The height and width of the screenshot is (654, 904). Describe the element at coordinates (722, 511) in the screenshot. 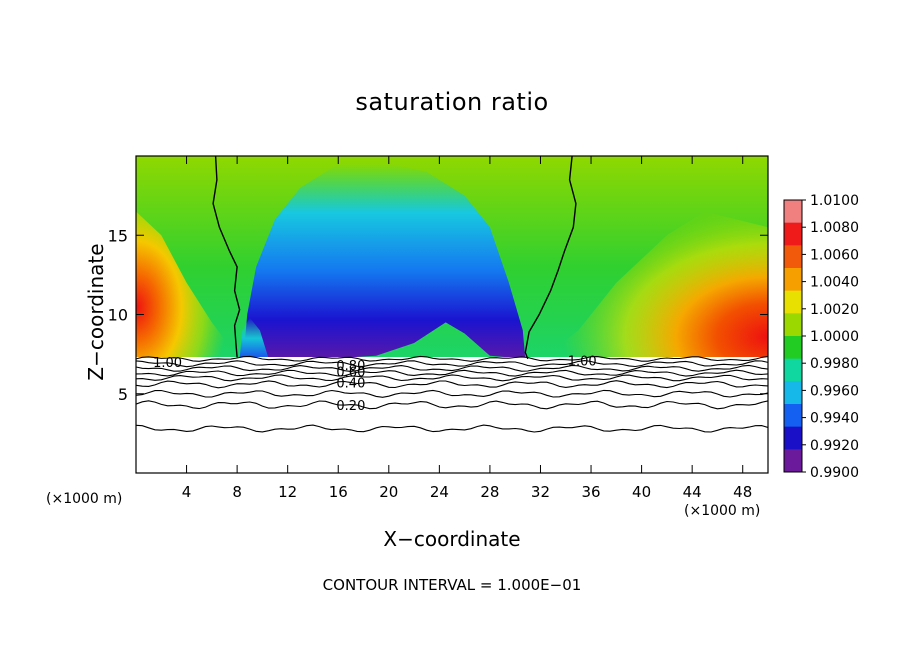

I see `x-unit-label-right: (×1000 m)` at that location.